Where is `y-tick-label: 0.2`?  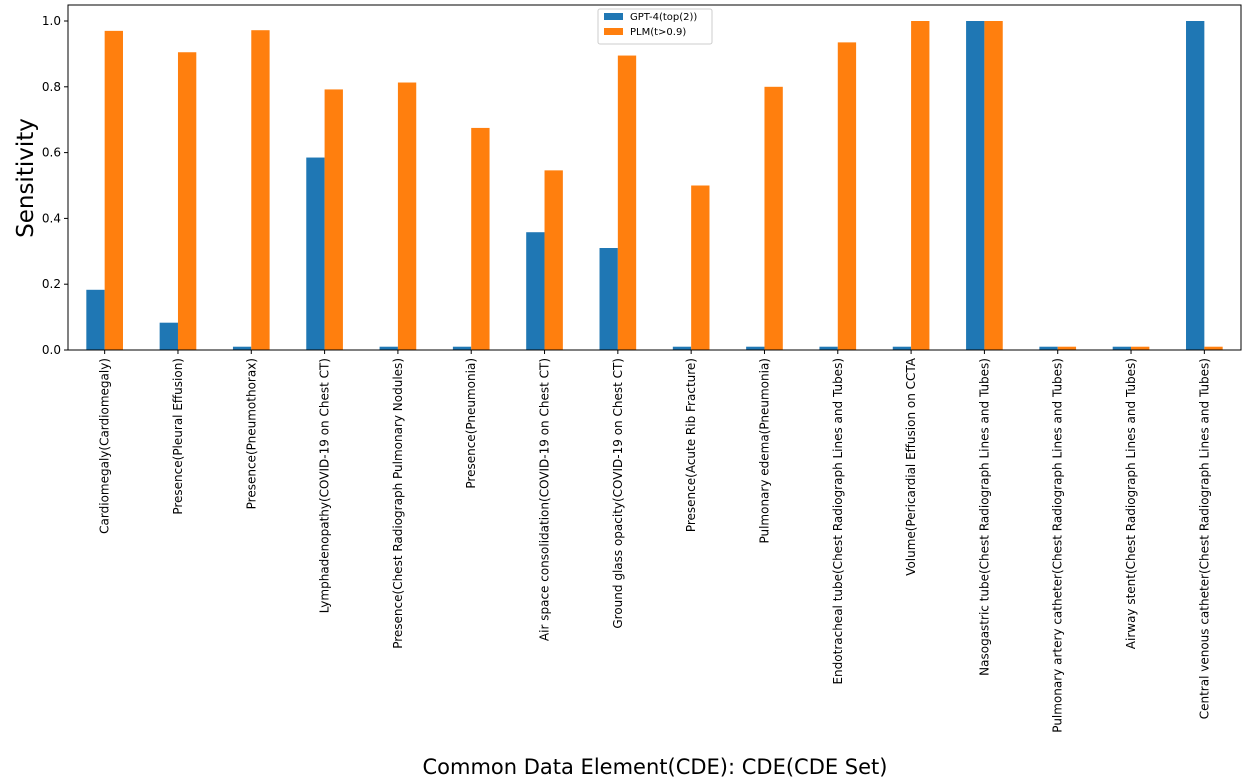
y-tick-label: 0.2 is located at coordinates (51, 284).